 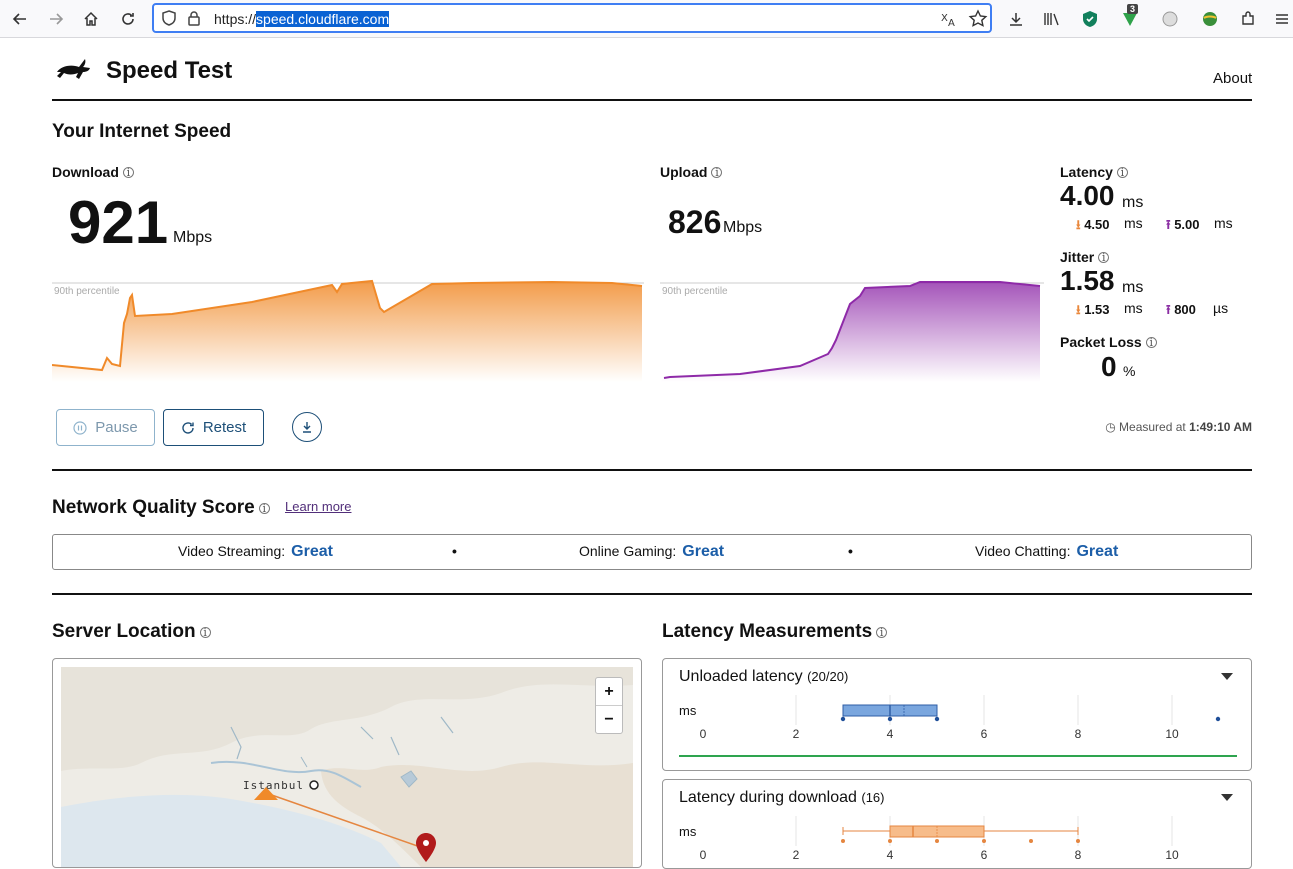 What do you see at coordinates (314, 785) in the screenshot?
I see `istanbul-marker` at bounding box center [314, 785].